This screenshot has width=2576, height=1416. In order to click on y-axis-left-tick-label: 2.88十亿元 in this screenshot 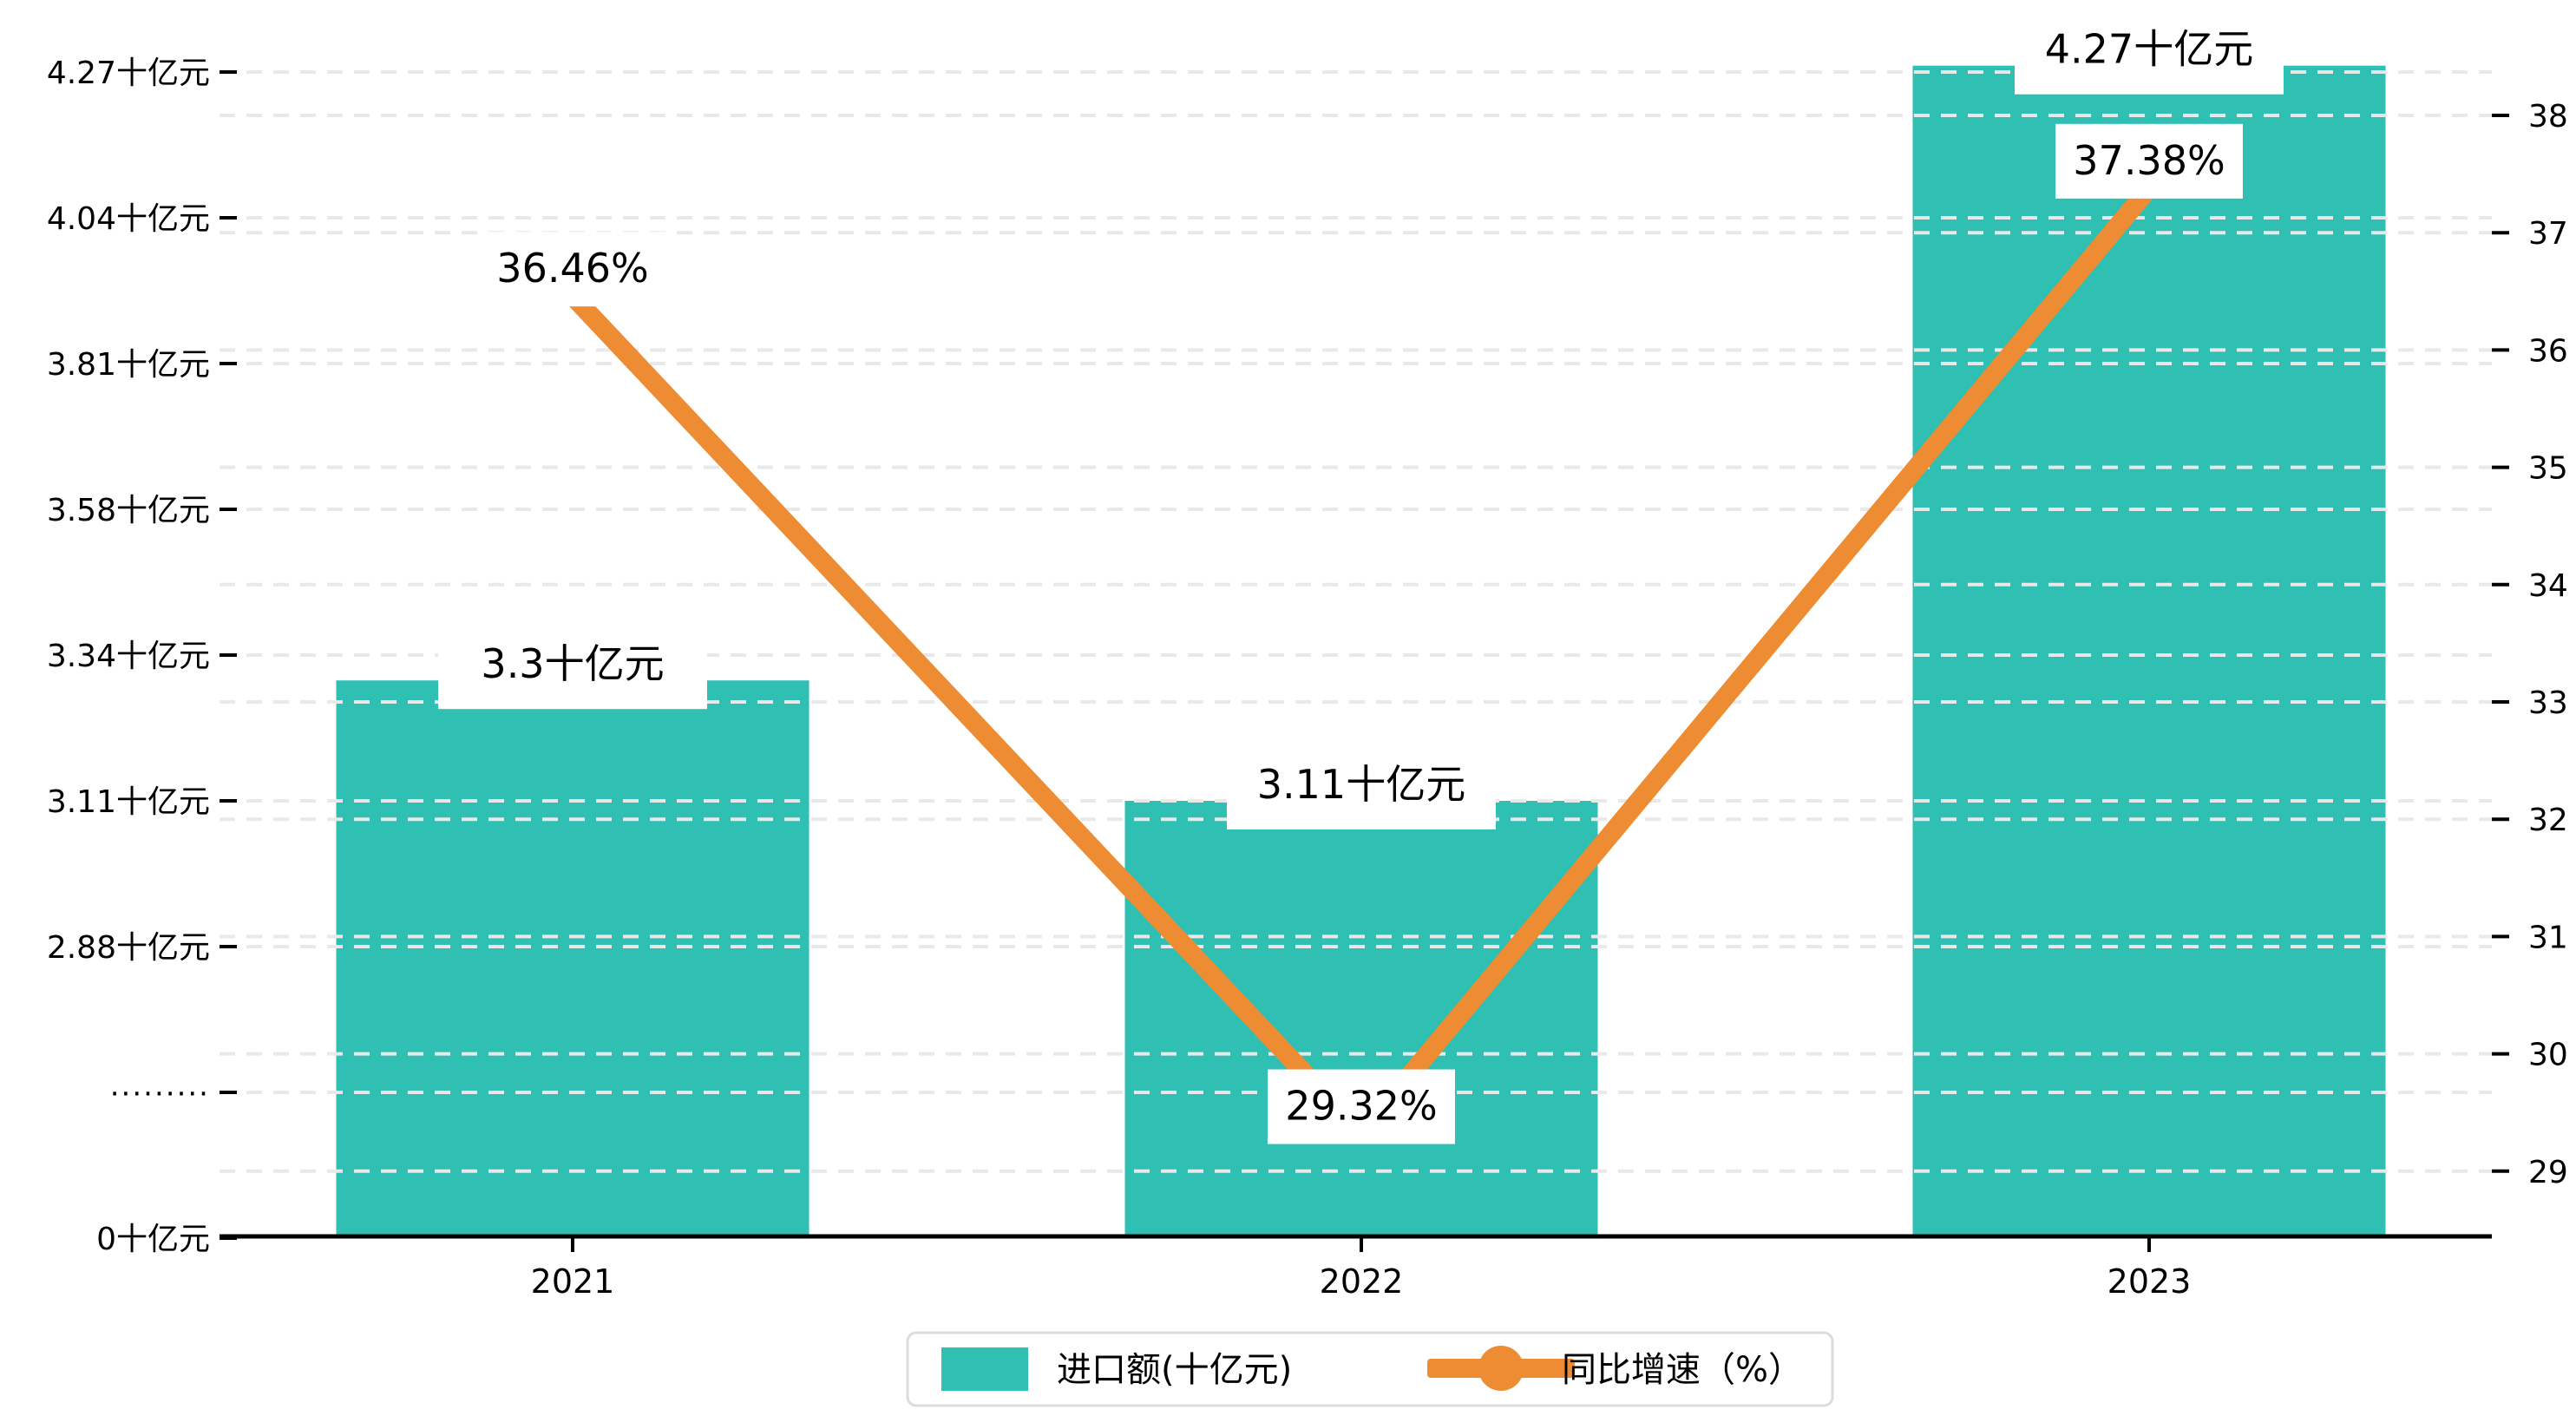, I will do `click(128, 948)`.